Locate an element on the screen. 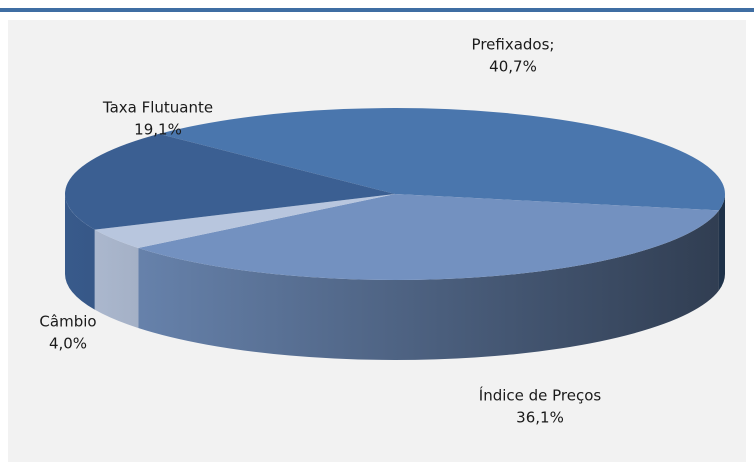 The height and width of the screenshot is (469, 754). value-label: 4,0% is located at coordinates (68, 344).